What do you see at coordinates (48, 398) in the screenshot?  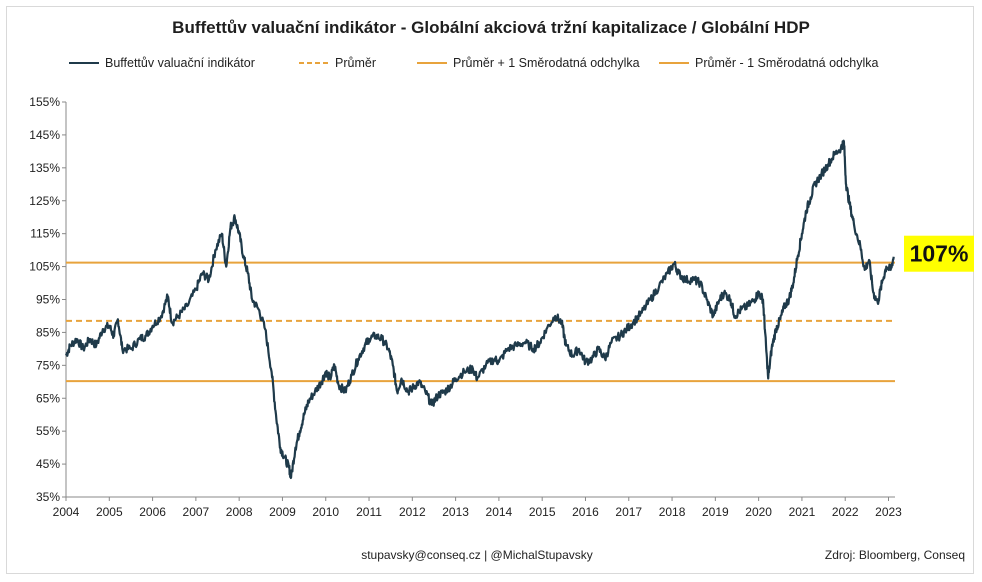 I see `y-tick-label: 65%` at bounding box center [48, 398].